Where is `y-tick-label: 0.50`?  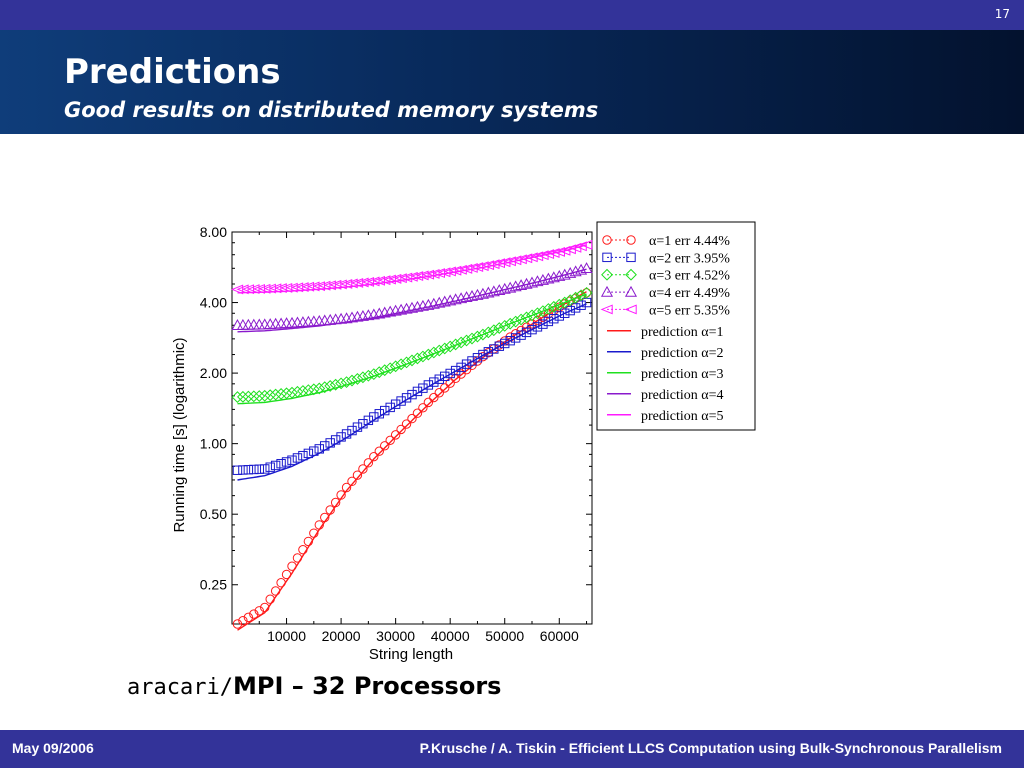 y-tick-label: 0.50 is located at coordinates (213, 514).